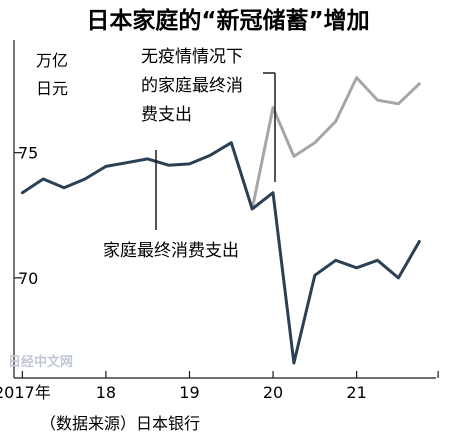 This screenshot has height=443, width=450. What do you see at coordinates (171, 251) in the screenshot?
I see `annotation-actual-label: 家庭最终消费支出` at bounding box center [171, 251].